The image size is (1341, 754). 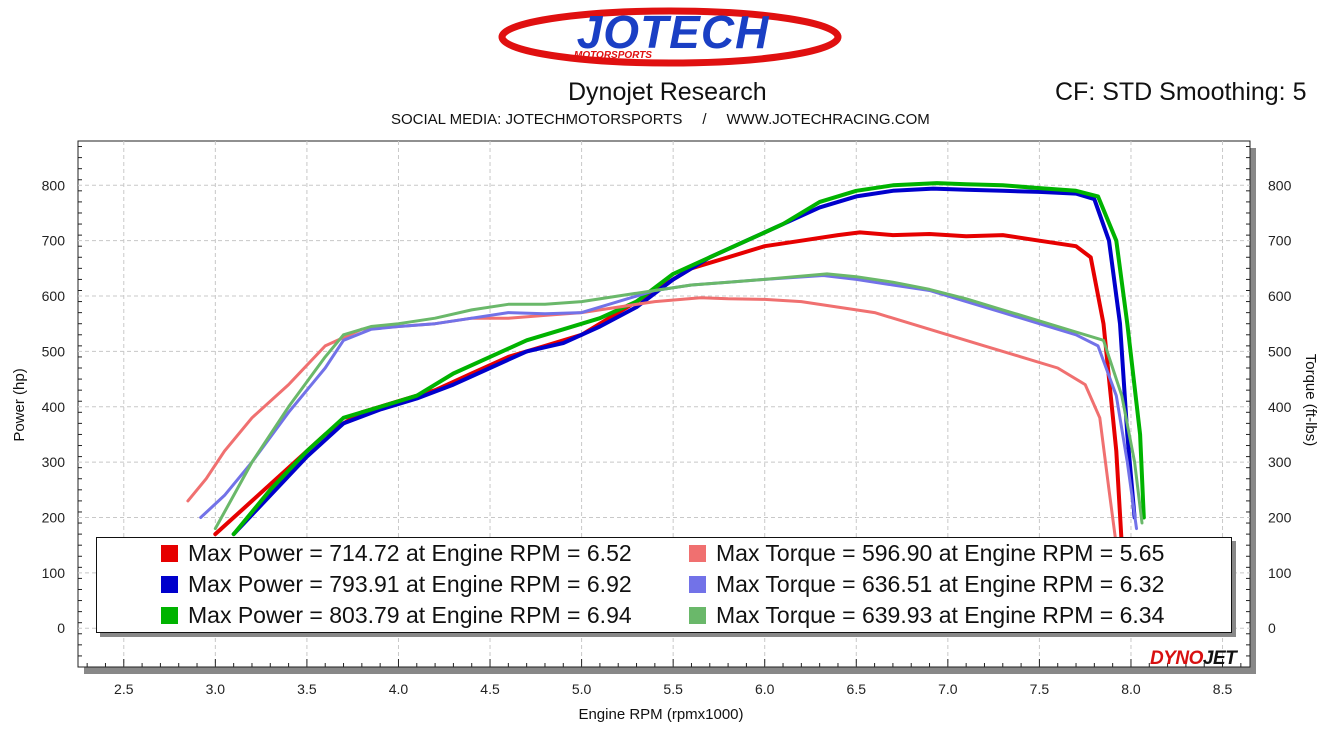 I want to click on y-tick-label: 500, so click(x=54, y=351).